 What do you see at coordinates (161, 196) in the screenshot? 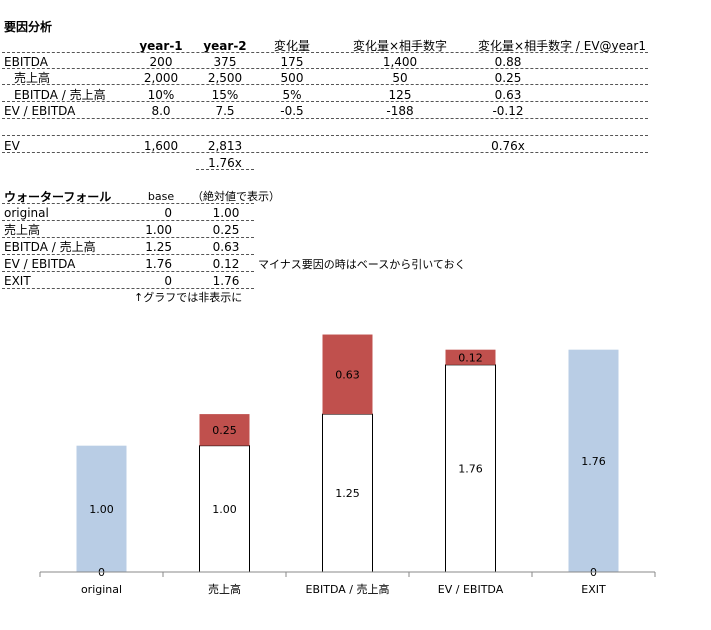
I see `waterfall-base-header: base` at bounding box center [161, 196].